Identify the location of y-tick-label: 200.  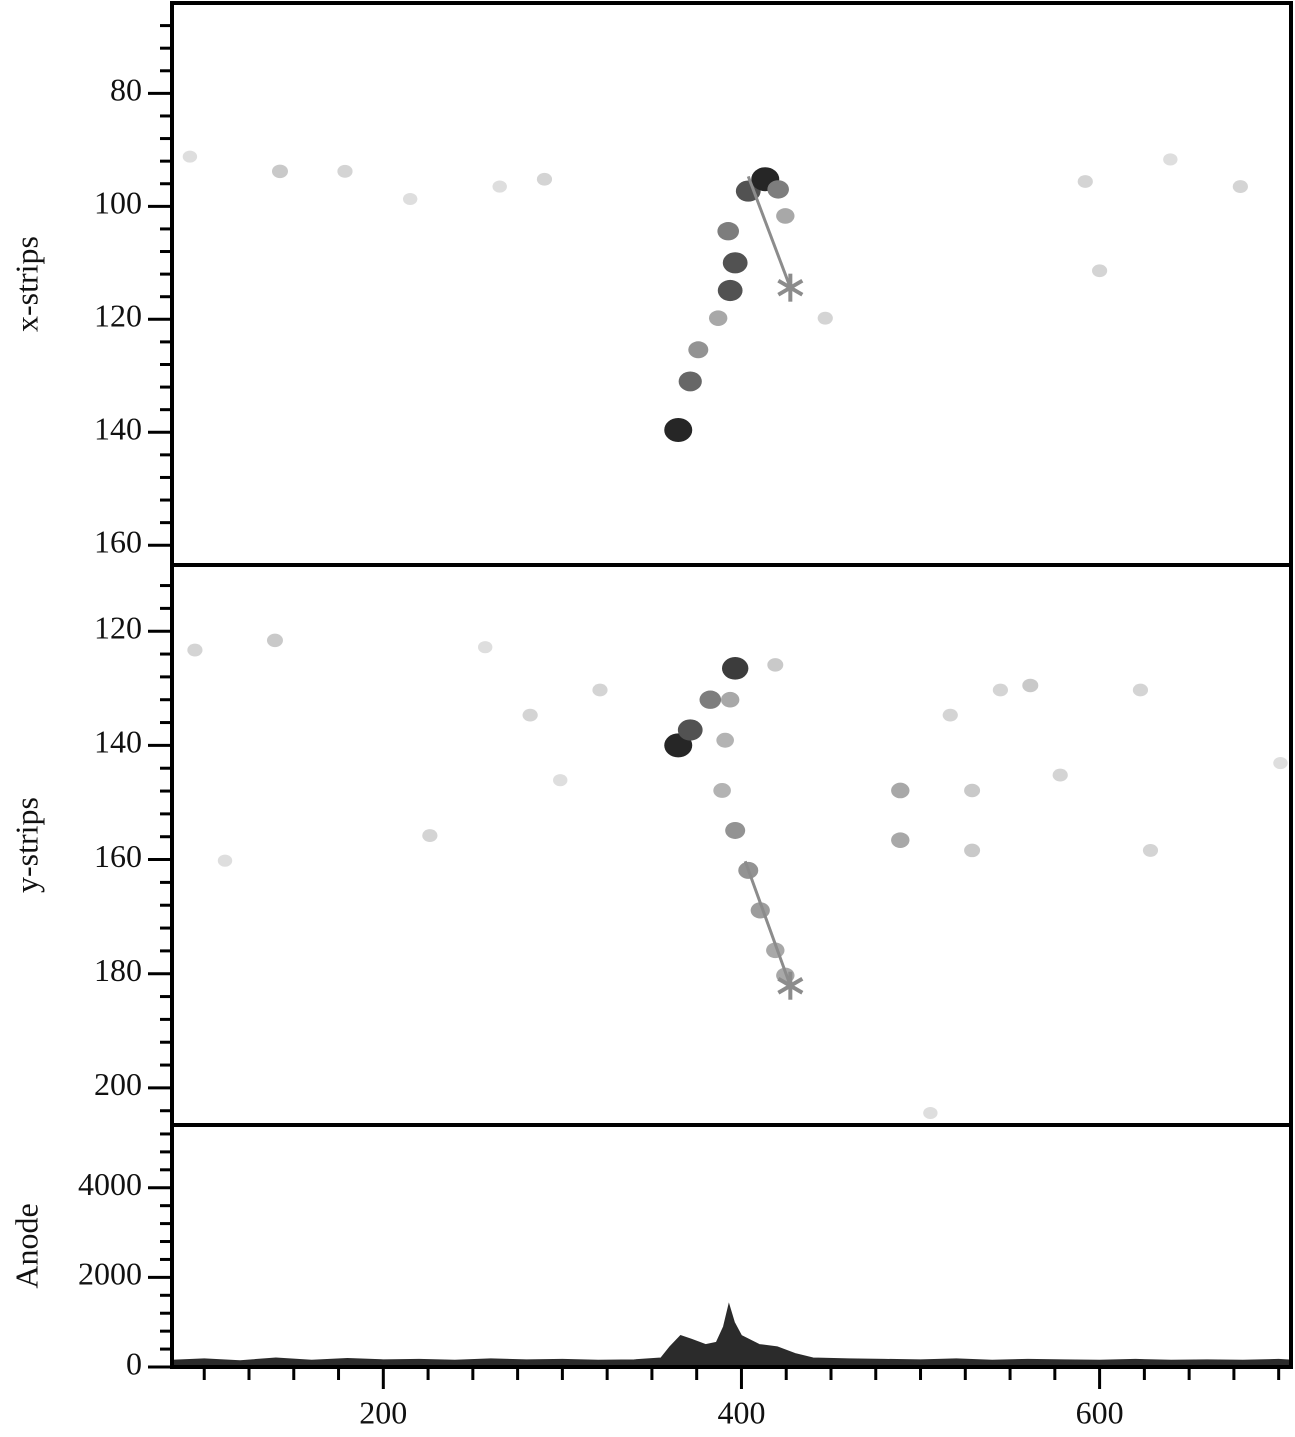
(118, 1084).